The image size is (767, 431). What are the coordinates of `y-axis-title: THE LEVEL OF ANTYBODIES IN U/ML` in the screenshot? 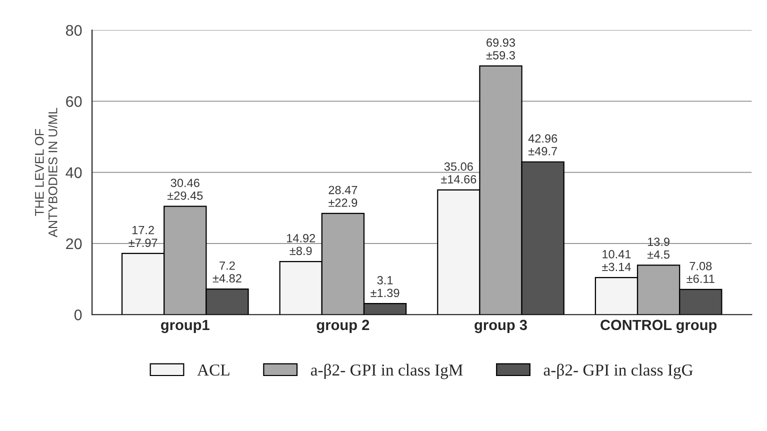 It's located at (46, 173).